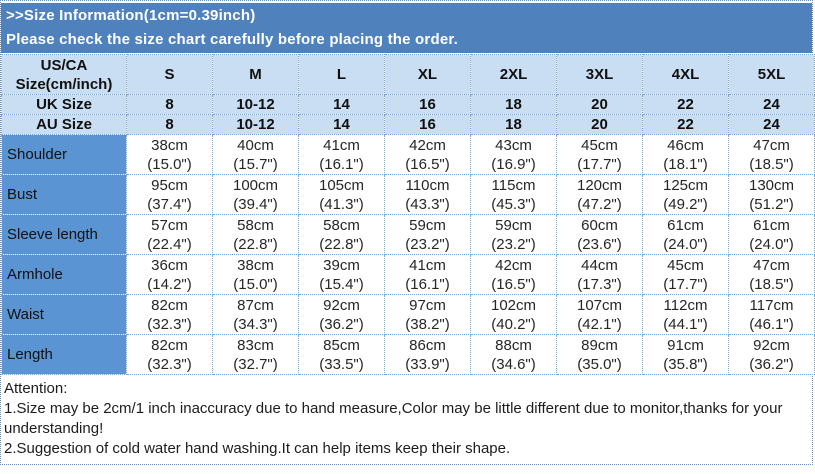 Image resolution: width=815 pixels, height=474 pixels. I want to click on row-label: Sleeve length, so click(64, 234).